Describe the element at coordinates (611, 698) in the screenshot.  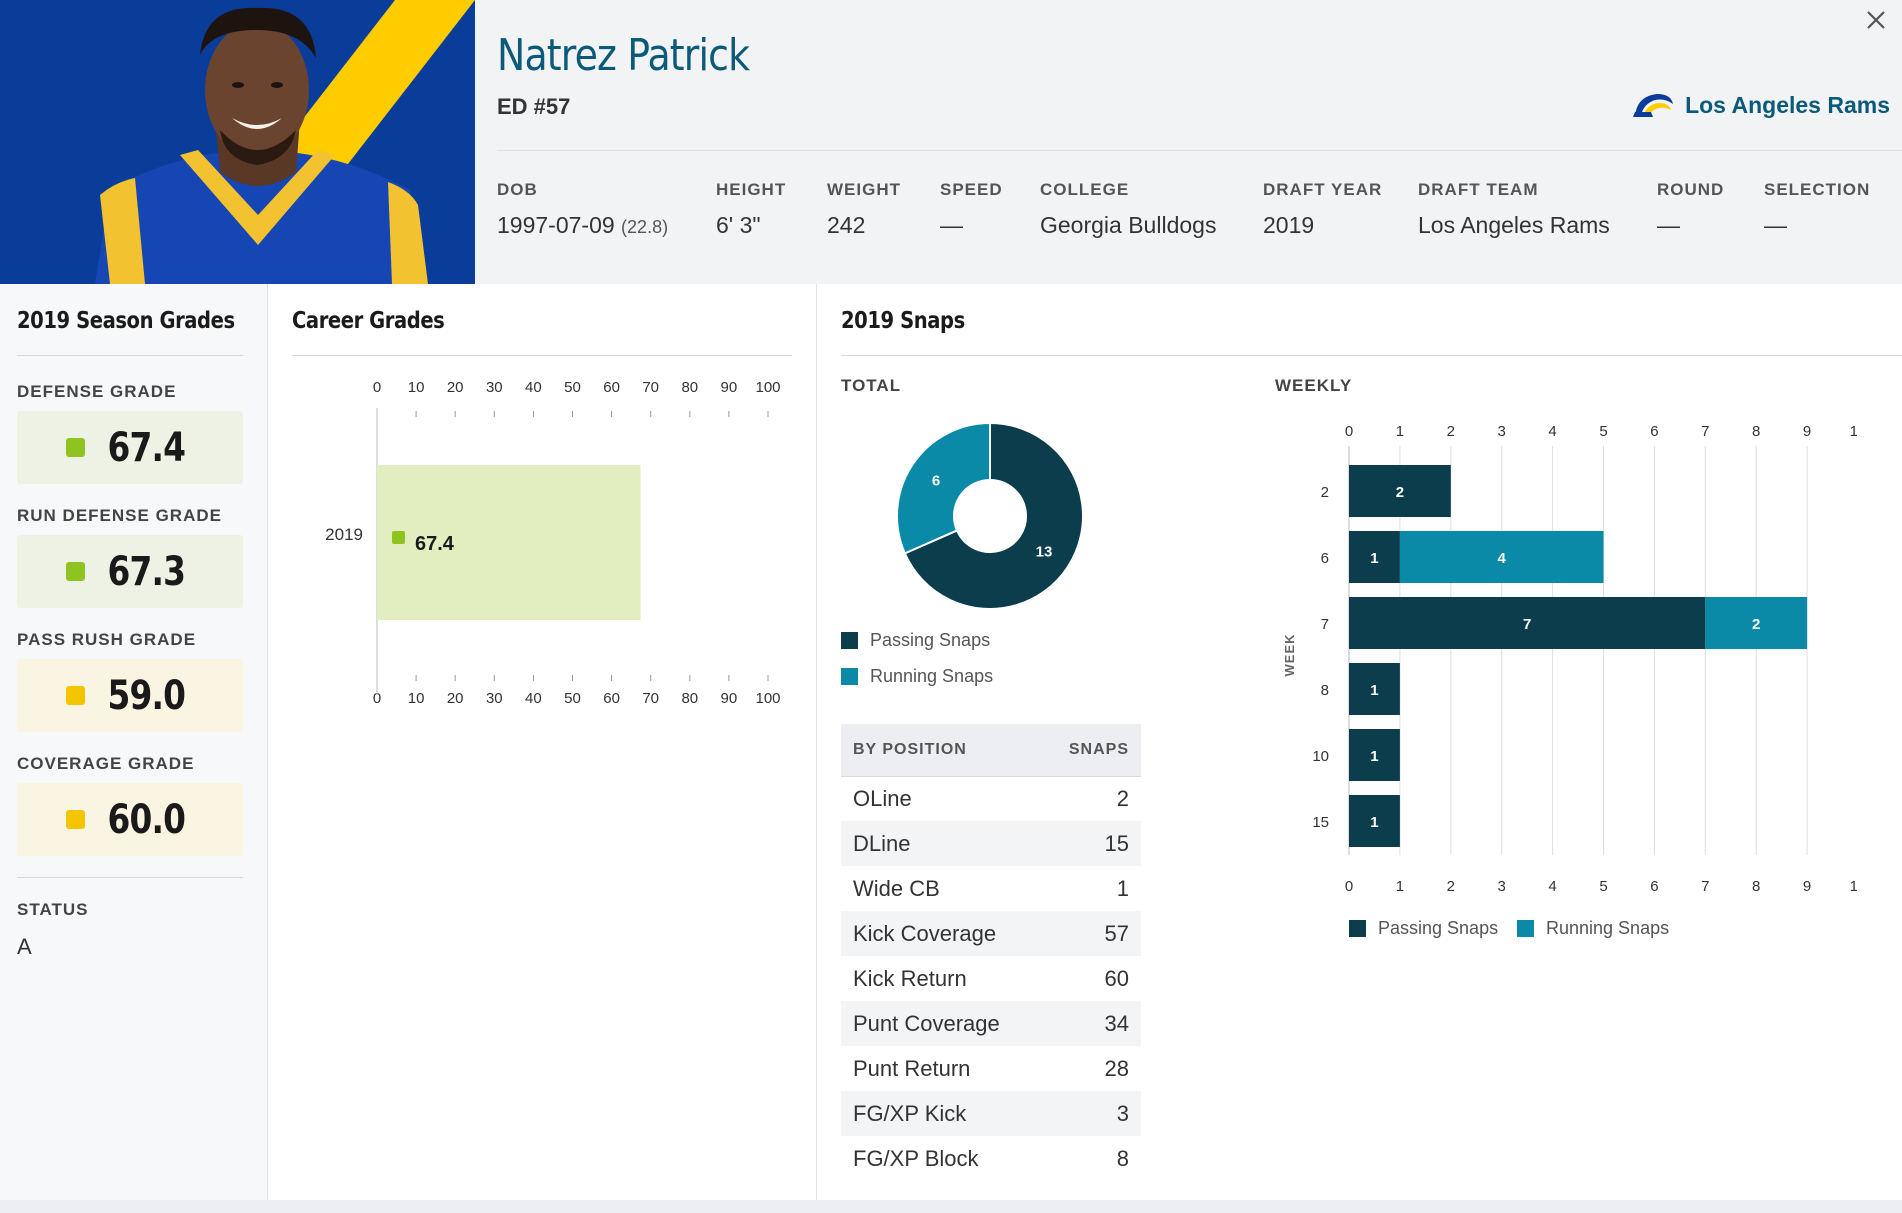
I see `x-tick-label-bottom: 60` at that location.